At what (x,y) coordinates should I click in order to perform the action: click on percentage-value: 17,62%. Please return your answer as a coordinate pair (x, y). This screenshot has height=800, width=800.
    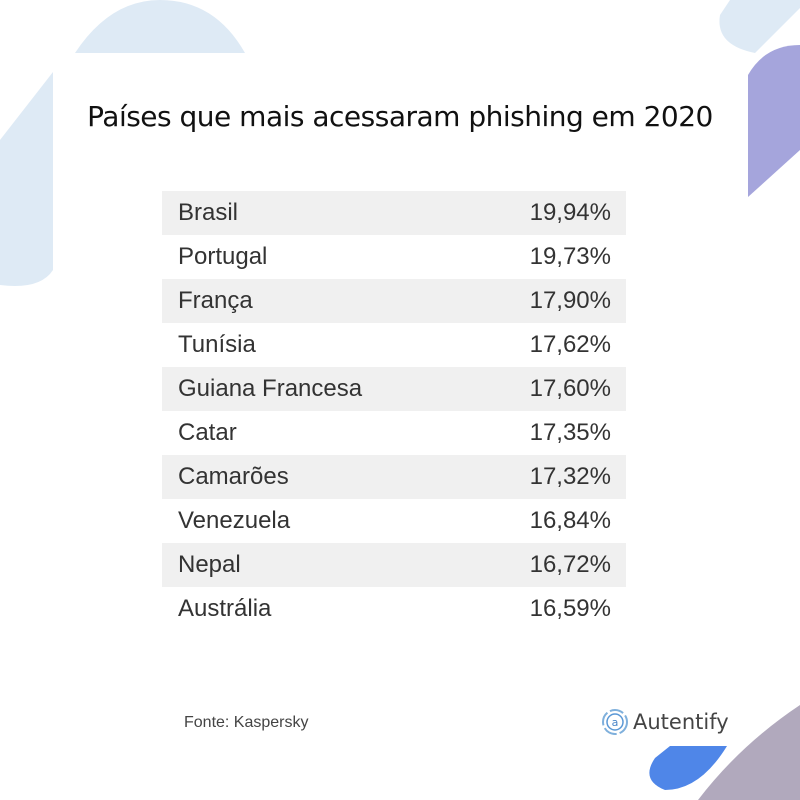
    Looking at the image, I should click on (570, 344).